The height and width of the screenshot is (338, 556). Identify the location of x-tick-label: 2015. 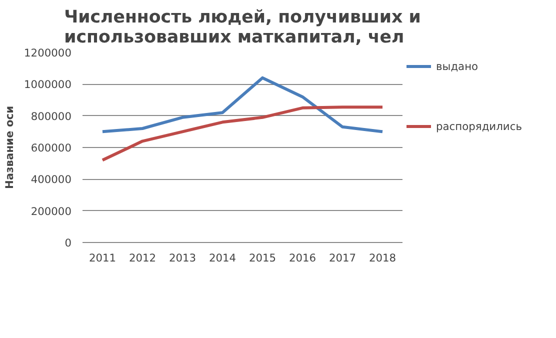
(262, 258).